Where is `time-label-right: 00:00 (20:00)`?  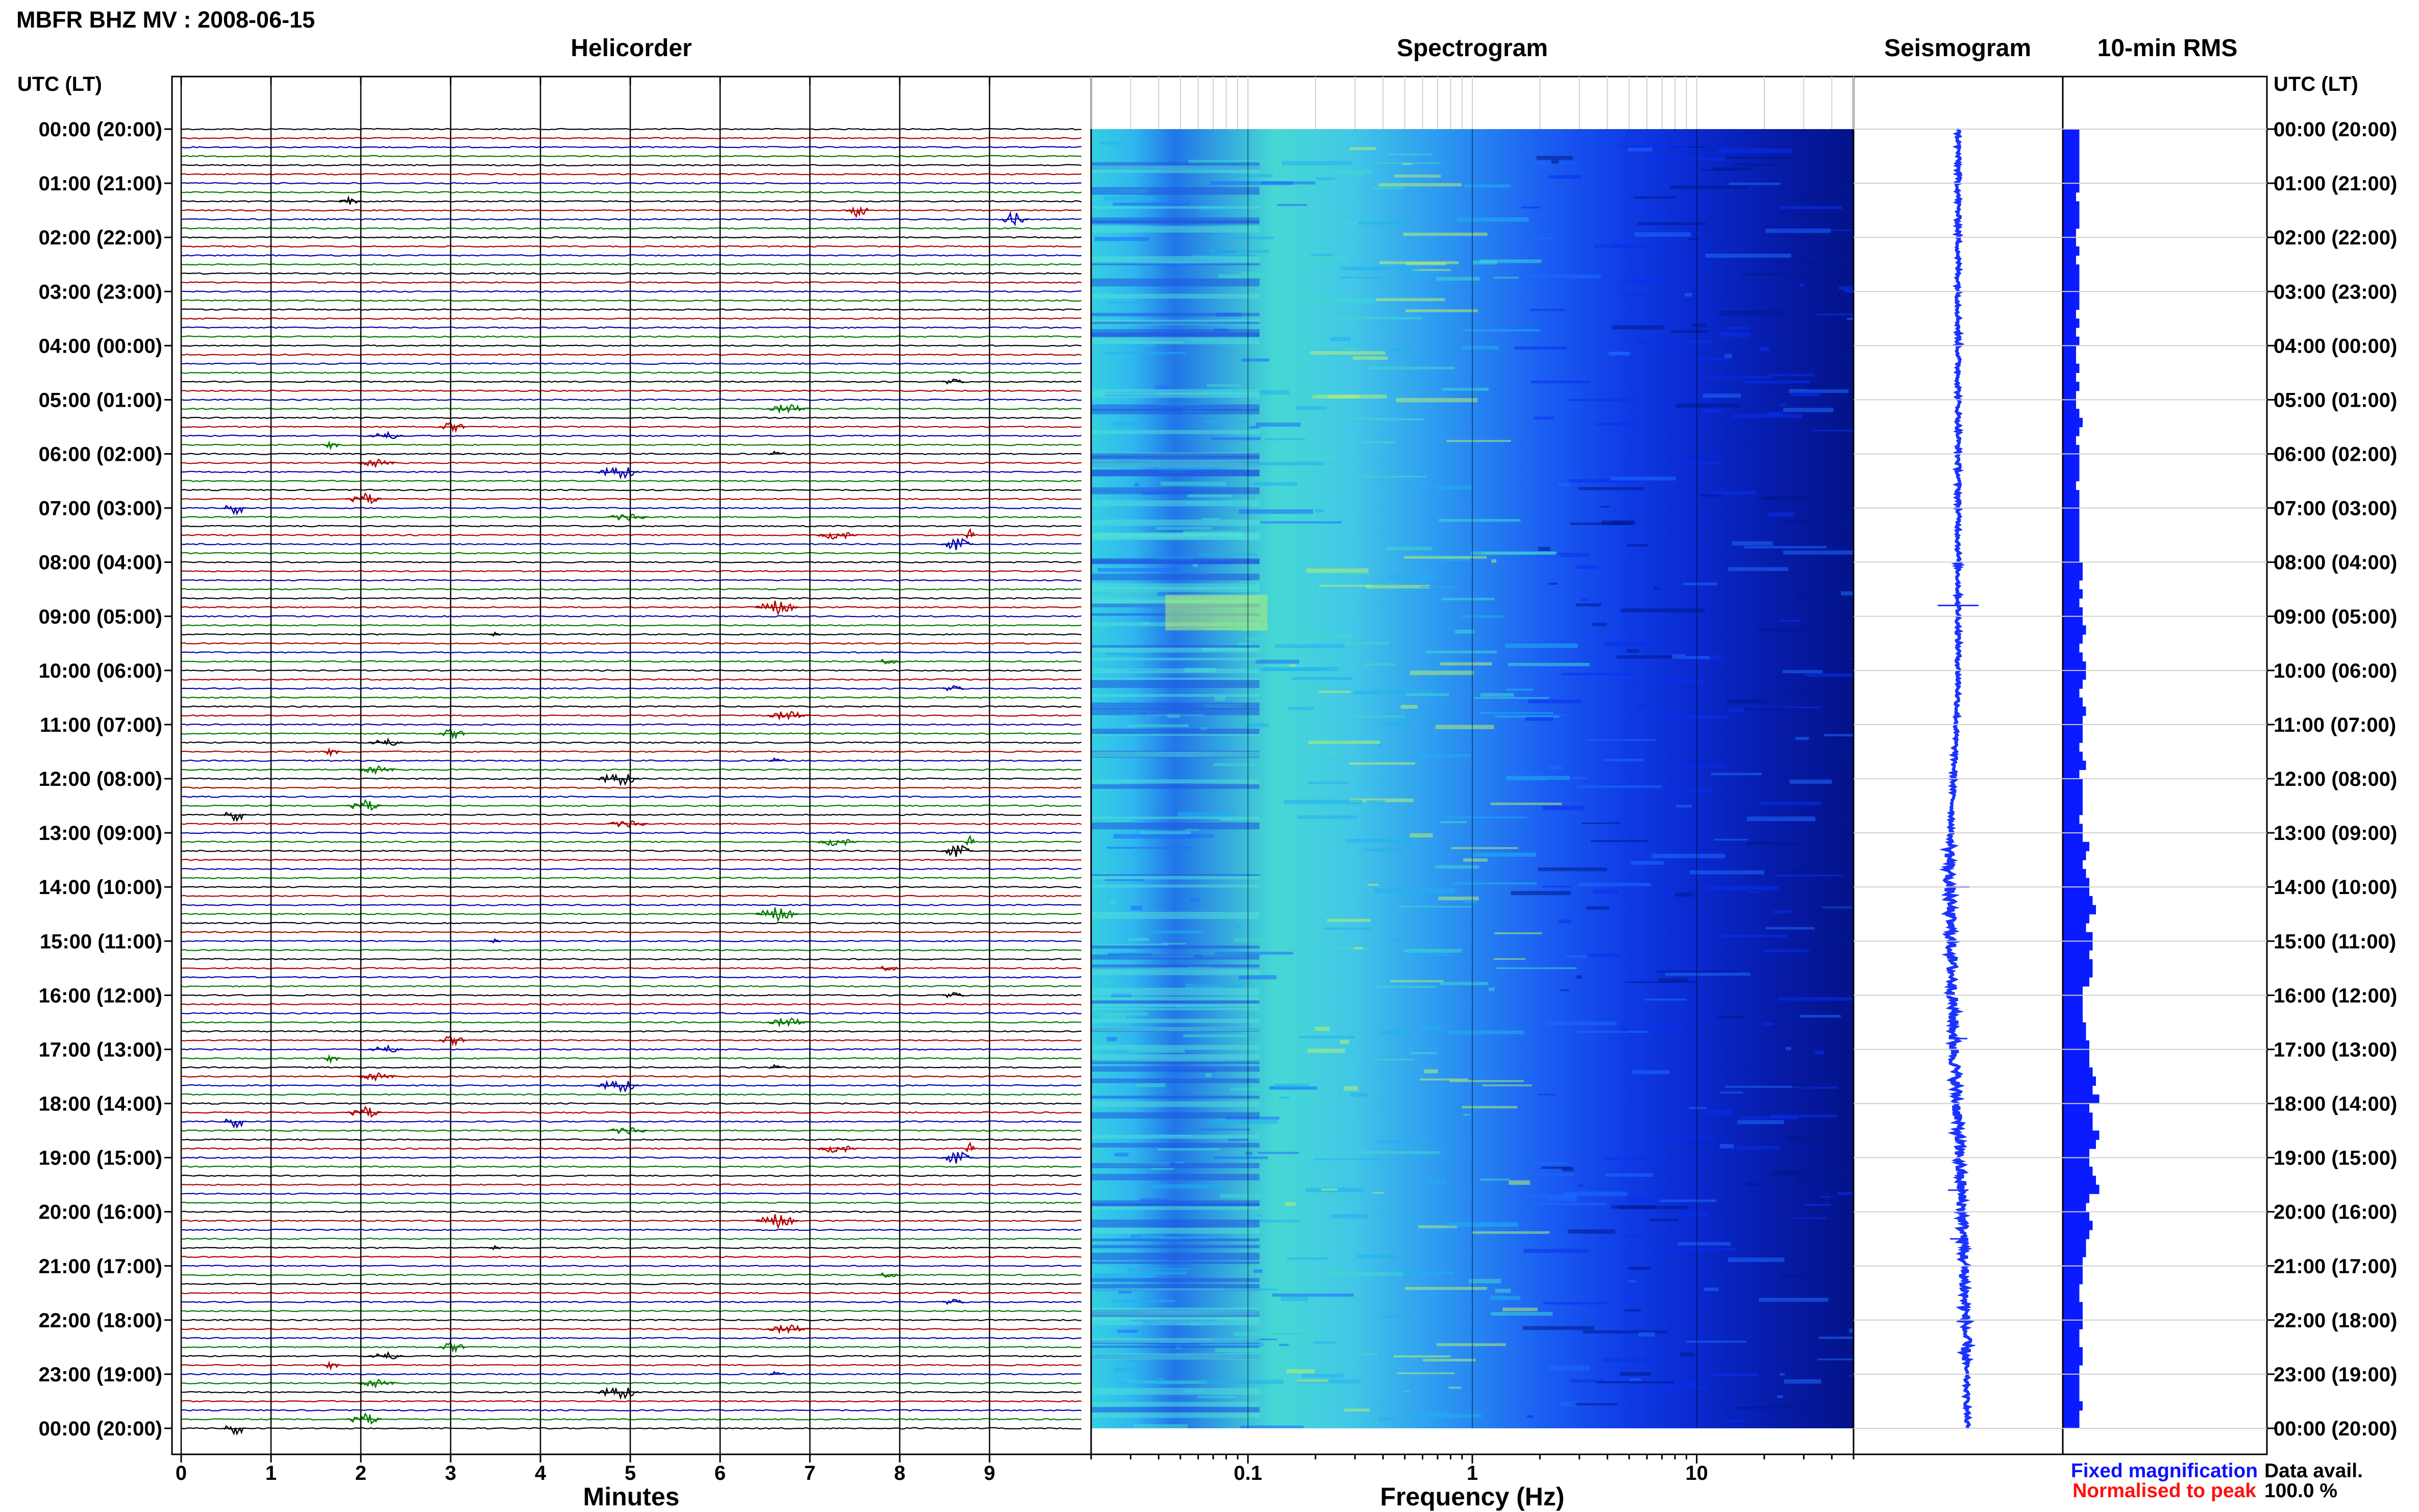
time-label-right: 00:00 (20:00) is located at coordinates (2335, 129).